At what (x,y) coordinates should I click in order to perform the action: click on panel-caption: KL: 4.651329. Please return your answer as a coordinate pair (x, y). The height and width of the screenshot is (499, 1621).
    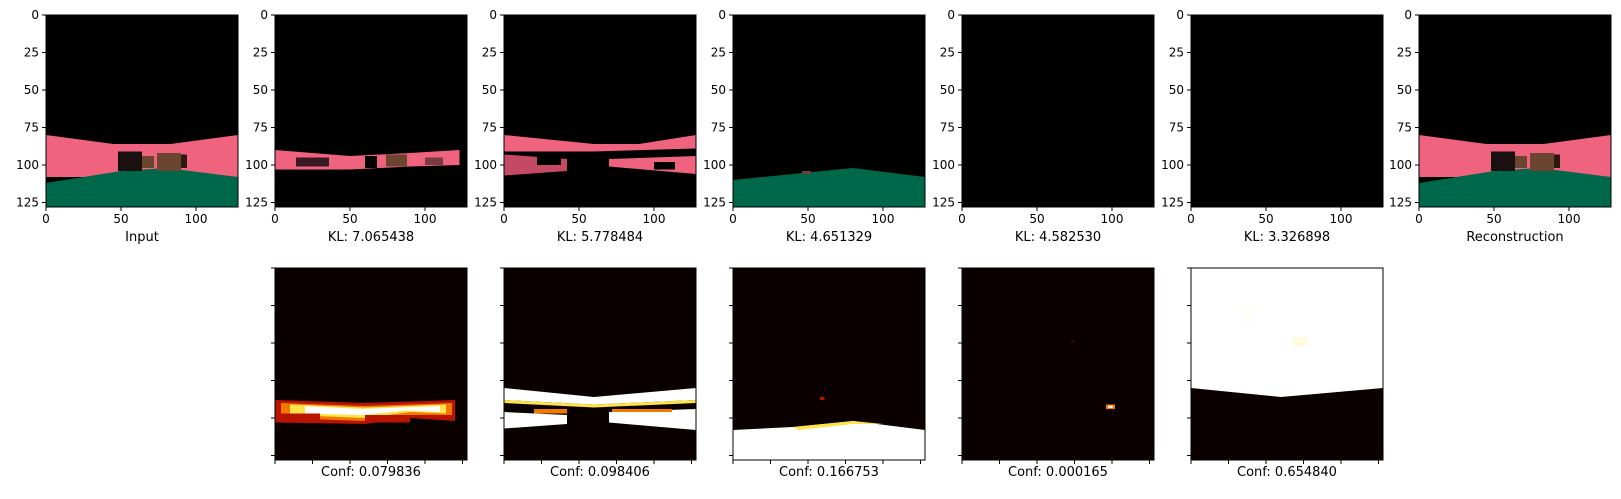
    Looking at the image, I should click on (829, 237).